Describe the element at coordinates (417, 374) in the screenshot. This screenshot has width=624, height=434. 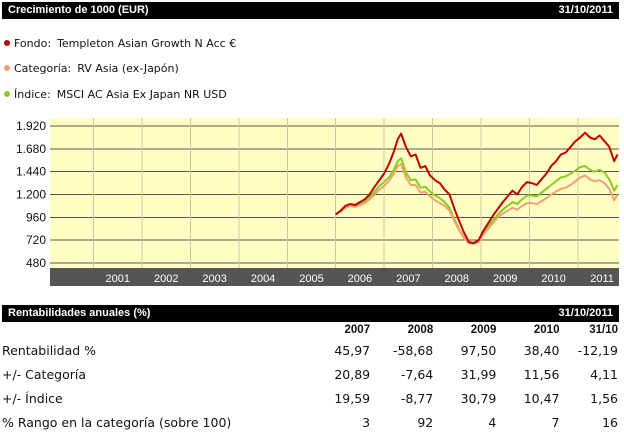
I see `table-cell: -7,64` at that location.